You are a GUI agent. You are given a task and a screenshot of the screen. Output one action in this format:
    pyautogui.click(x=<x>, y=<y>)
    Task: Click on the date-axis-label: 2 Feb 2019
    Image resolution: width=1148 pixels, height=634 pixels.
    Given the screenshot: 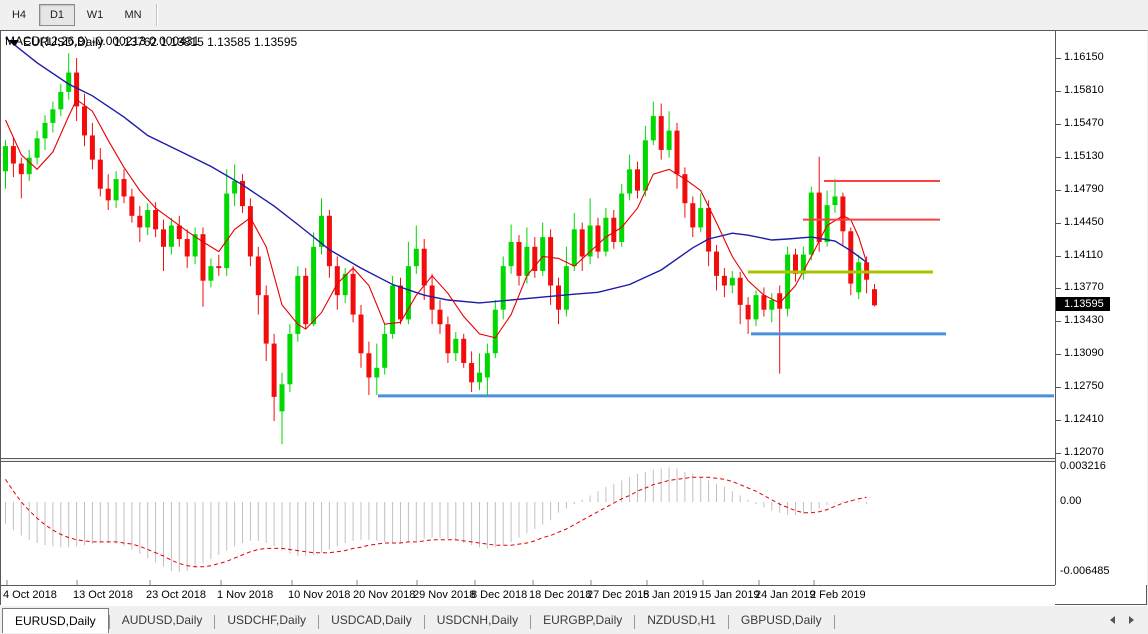 What is the action you would take?
    pyautogui.click(x=838, y=595)
    